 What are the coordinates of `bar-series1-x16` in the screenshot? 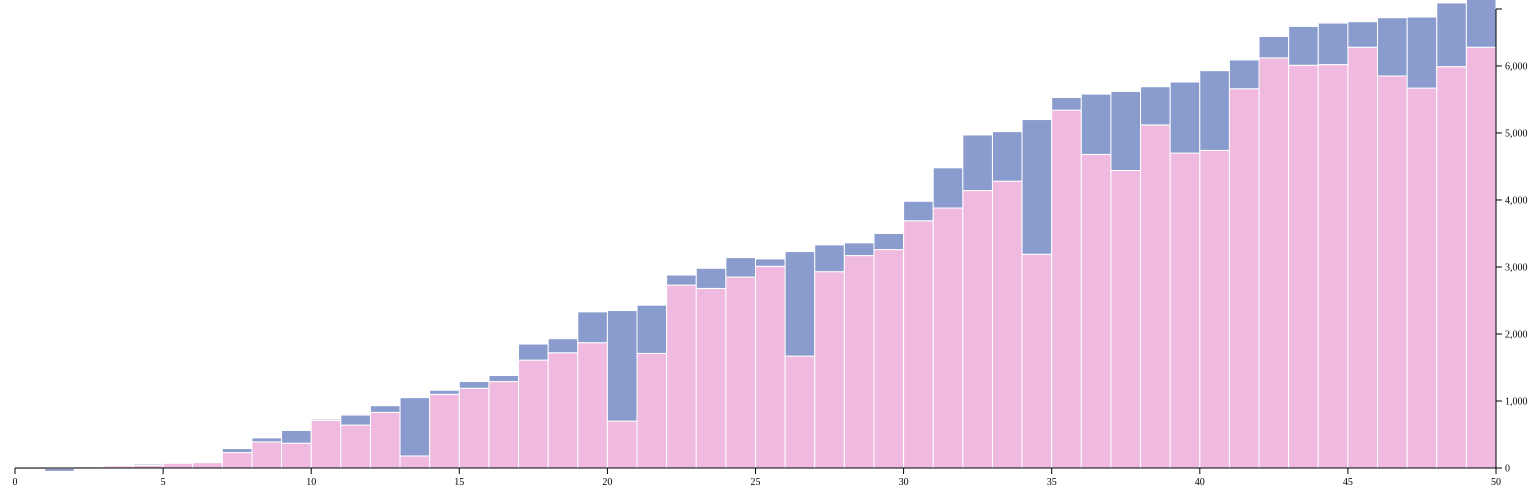 It's located at (474, 428).